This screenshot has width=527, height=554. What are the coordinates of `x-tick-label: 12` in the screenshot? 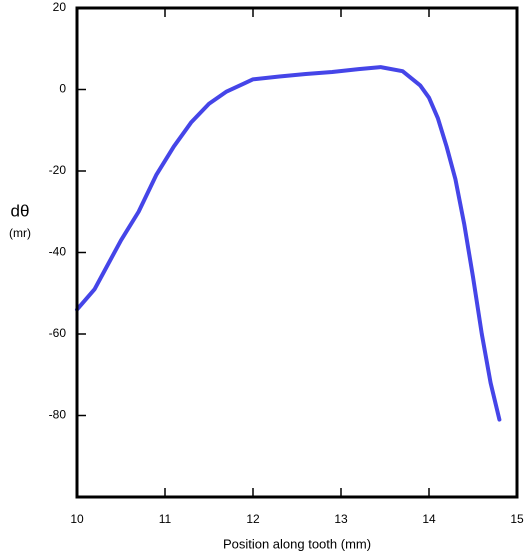 It's located at (253, 519).